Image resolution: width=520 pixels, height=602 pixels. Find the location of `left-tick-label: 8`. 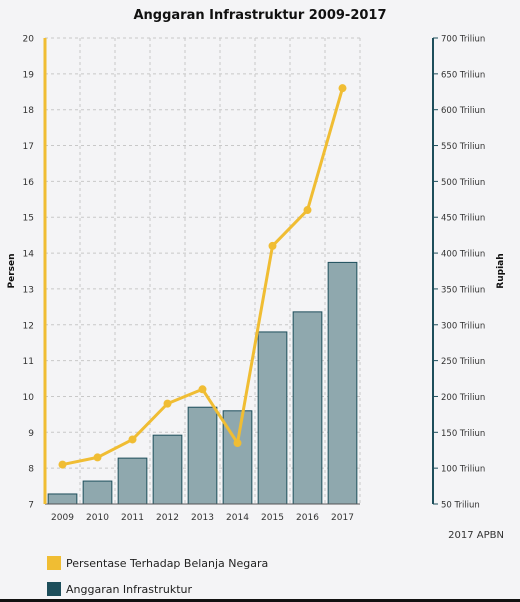

left-tick-label: 8 is located at coordinates (31, 470).